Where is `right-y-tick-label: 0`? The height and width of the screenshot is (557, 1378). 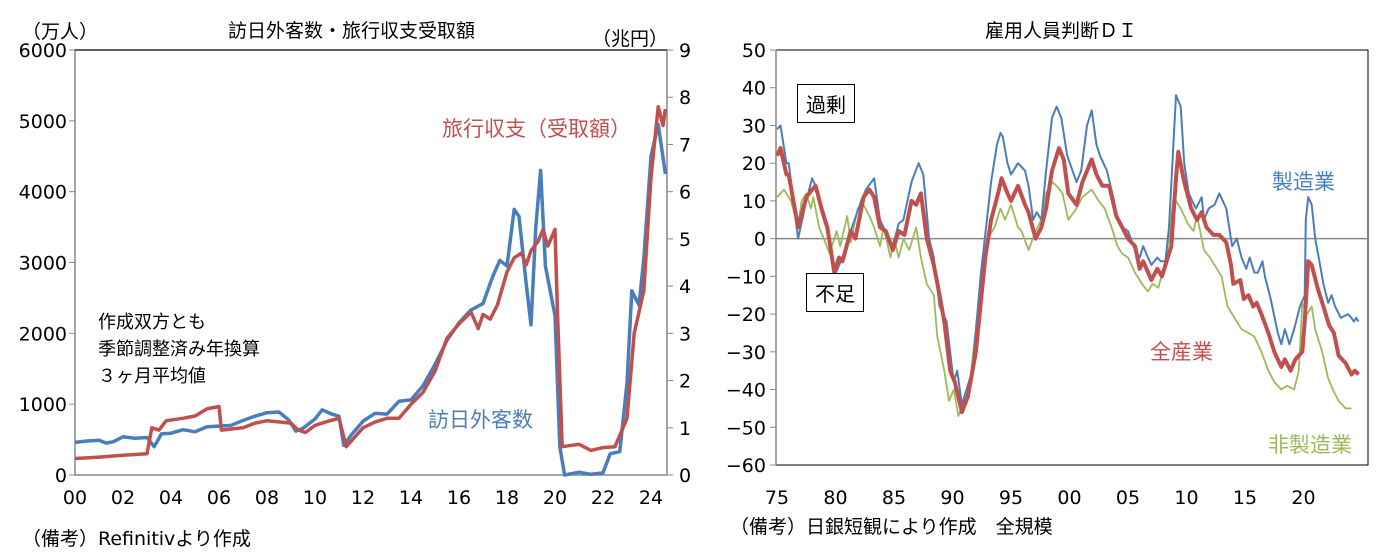
right-y-tick-label: 0 is located at coordinates (685, 476).